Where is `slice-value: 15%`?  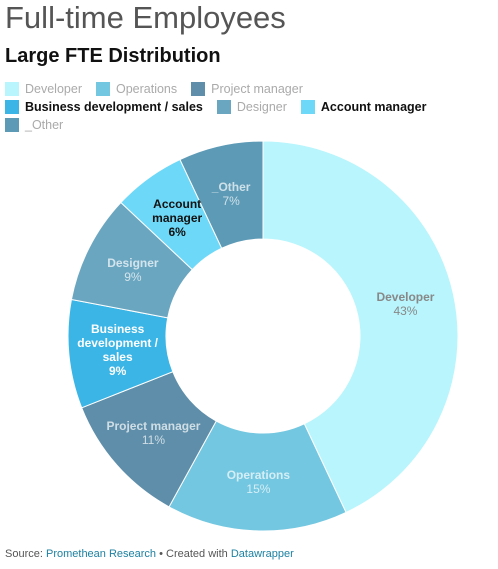 slice-value: 15% is located at coordinates (258, 488).